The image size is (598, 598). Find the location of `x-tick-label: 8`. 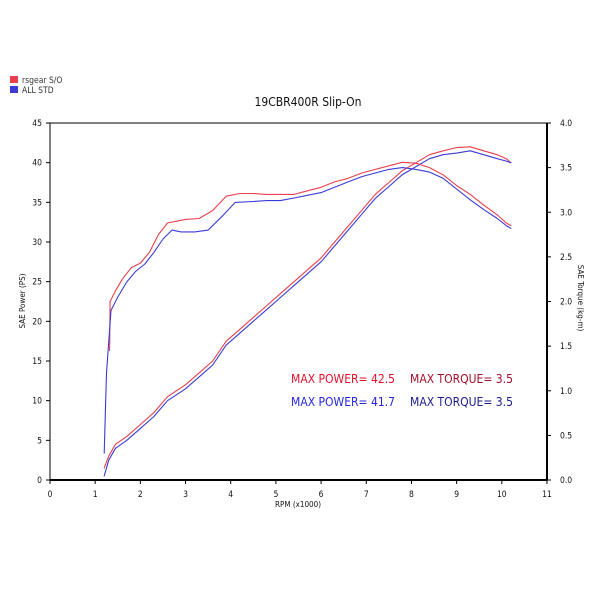

x-tick-label: 8 is located at coordinates (411, 495).